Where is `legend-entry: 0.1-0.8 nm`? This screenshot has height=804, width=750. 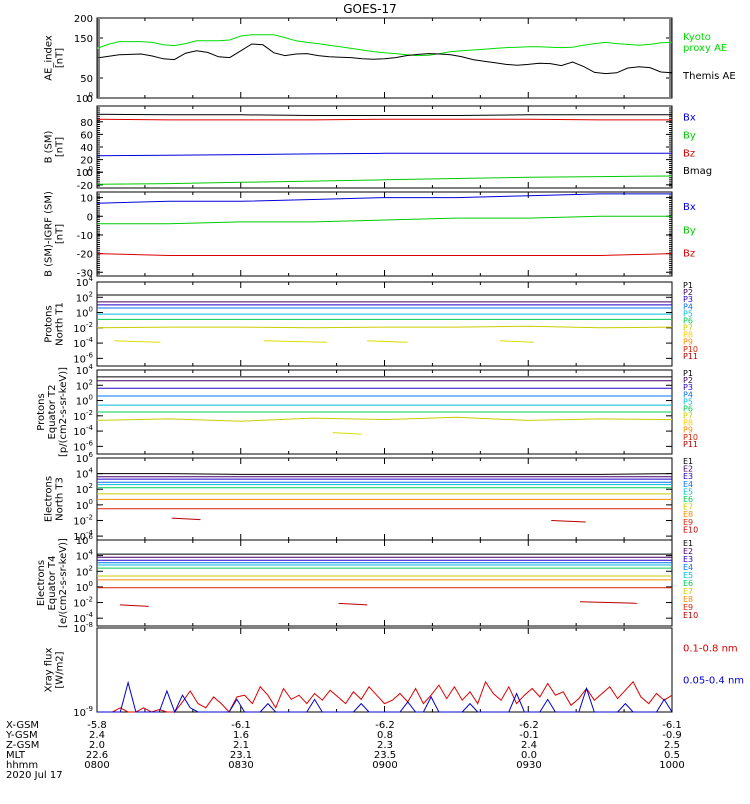 legend-entry: 0.1-0.8 nm is located at coordinates (710, 648).